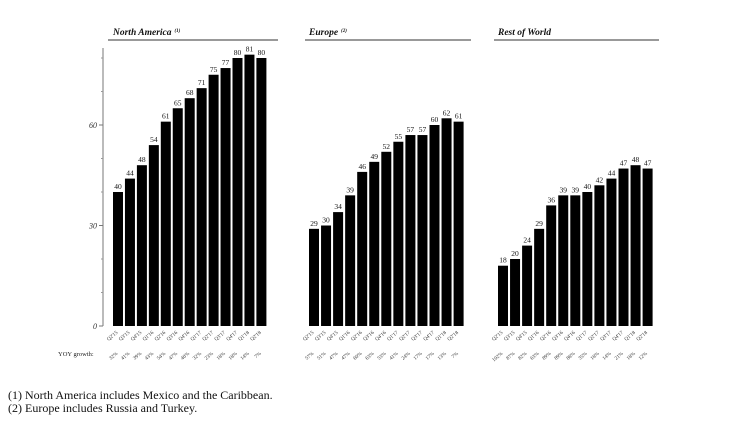  I want to click on bar-value-label: 49, so click(375, 156).